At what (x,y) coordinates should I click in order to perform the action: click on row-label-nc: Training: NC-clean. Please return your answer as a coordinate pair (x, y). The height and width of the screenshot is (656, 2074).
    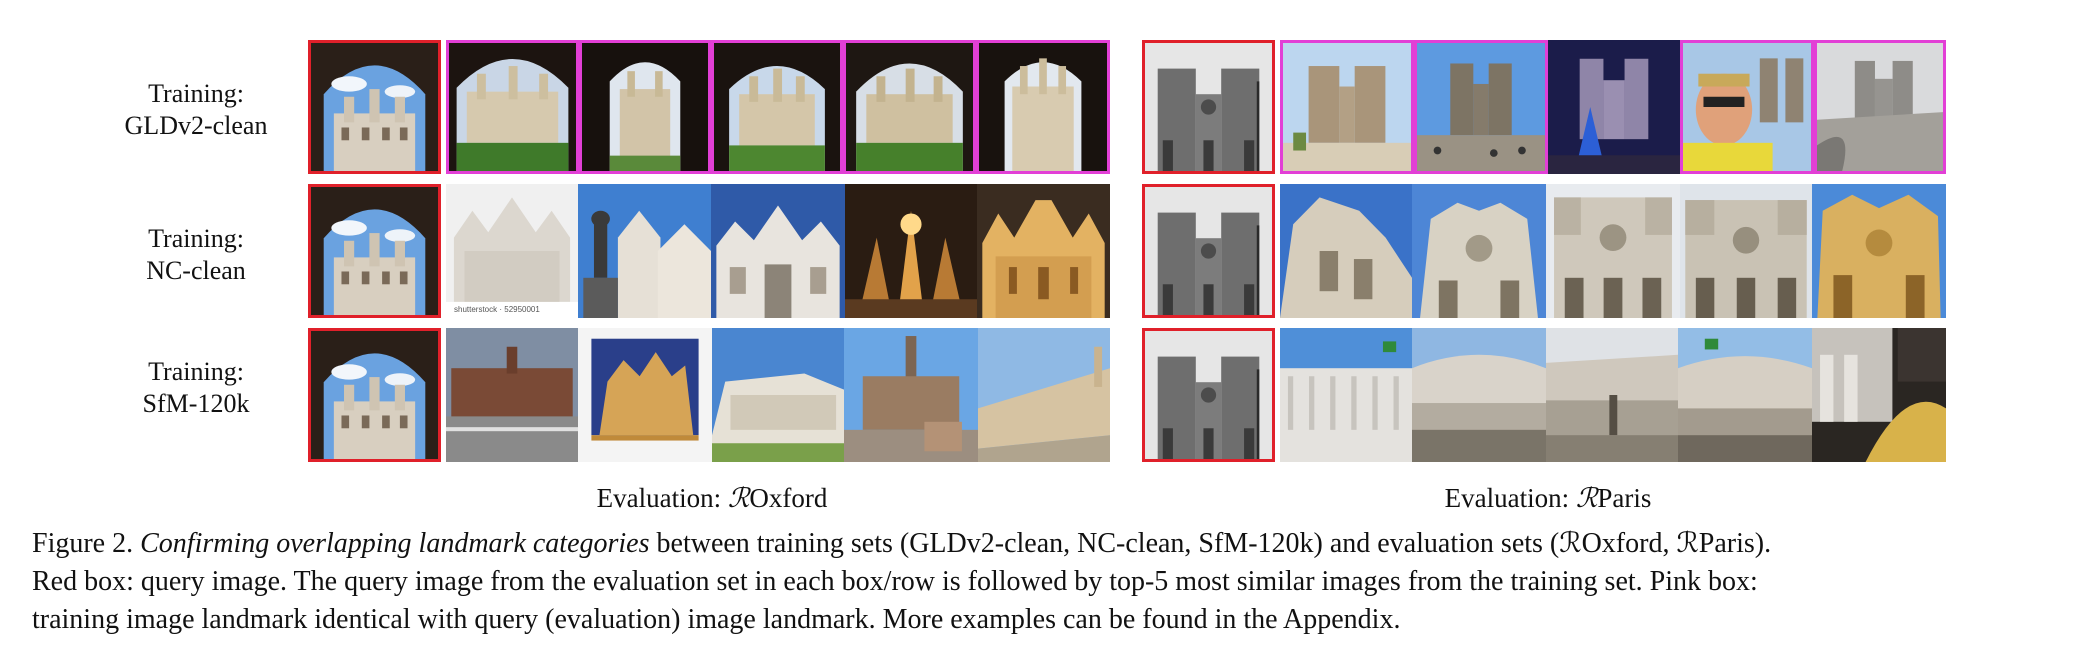
    Looking at the image, I should click on (196, 255).